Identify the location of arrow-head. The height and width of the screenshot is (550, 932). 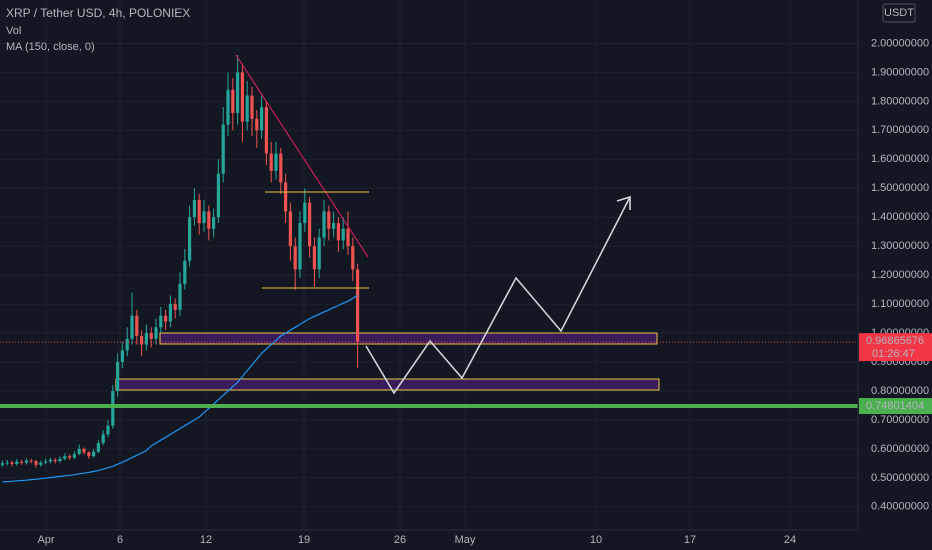
(623, 202).